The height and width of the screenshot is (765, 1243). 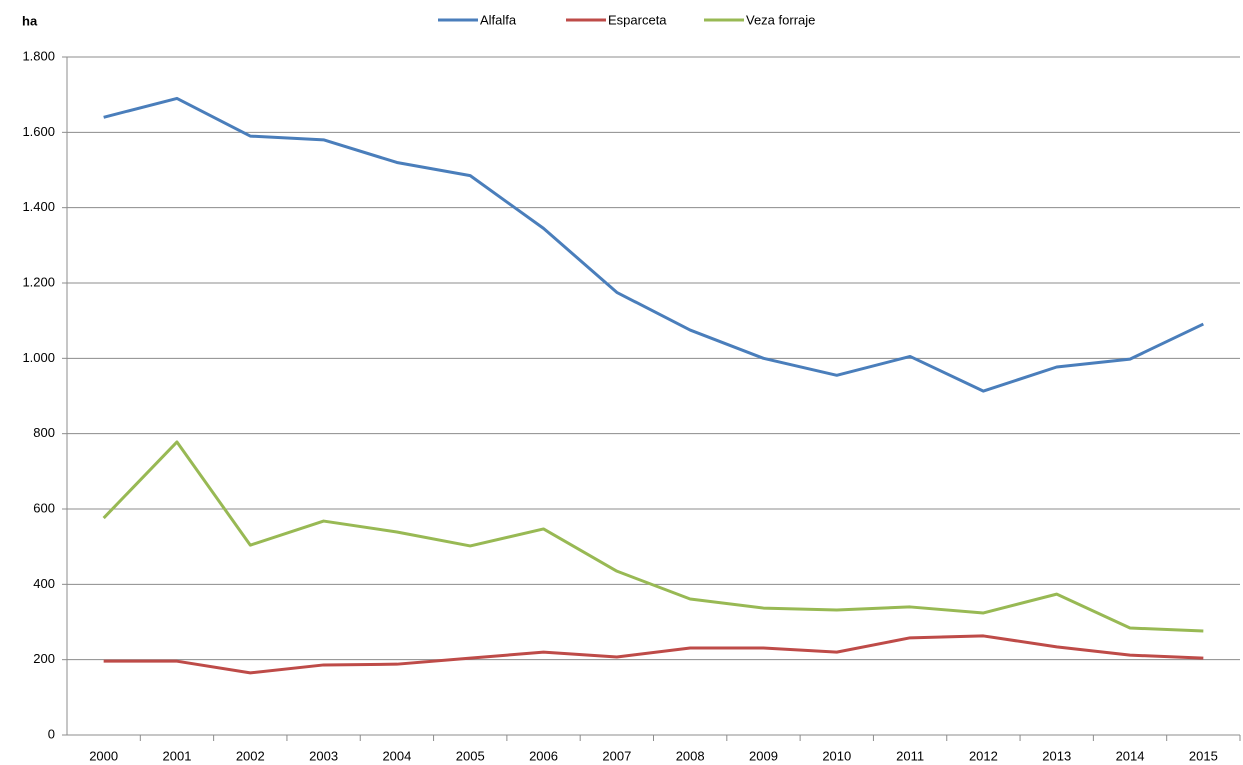 What do you see at coordinates (653, 654) in the screenshot?
I see `line` at bounding box center [653, 654].